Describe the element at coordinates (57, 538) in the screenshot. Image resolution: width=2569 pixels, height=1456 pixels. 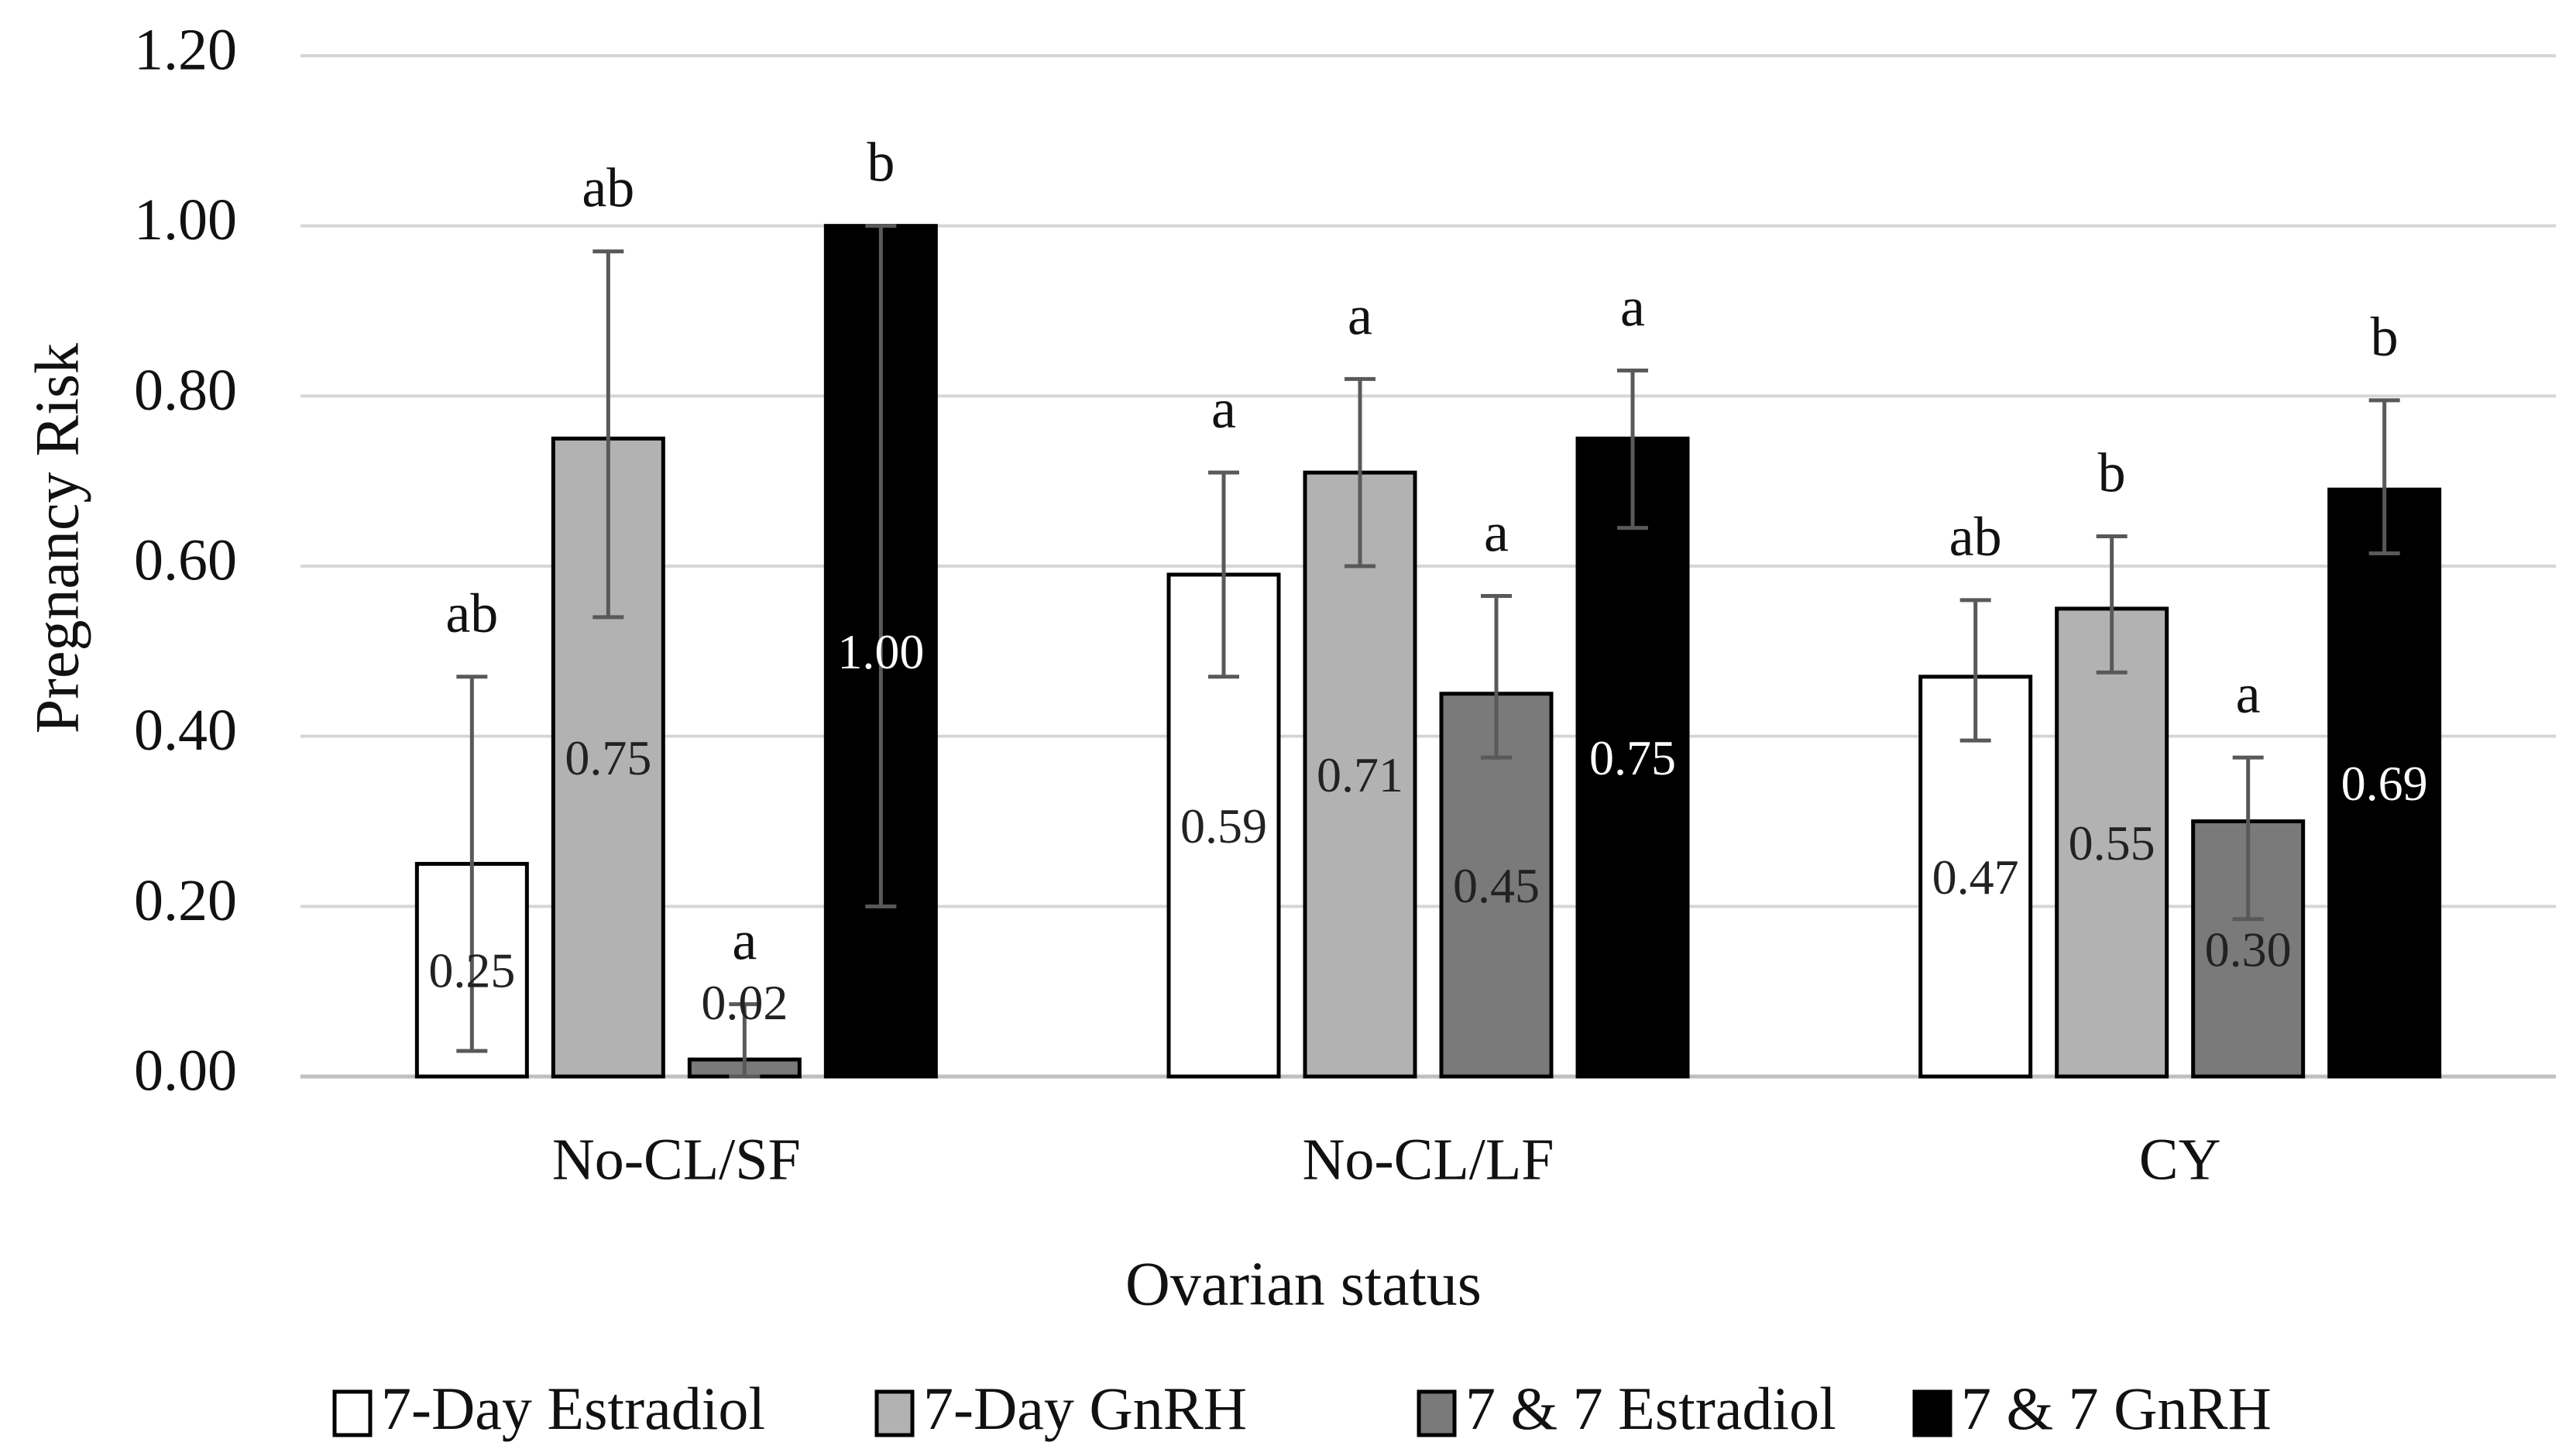
I see `y-axis-title: Pregnancy Risk` at that location.